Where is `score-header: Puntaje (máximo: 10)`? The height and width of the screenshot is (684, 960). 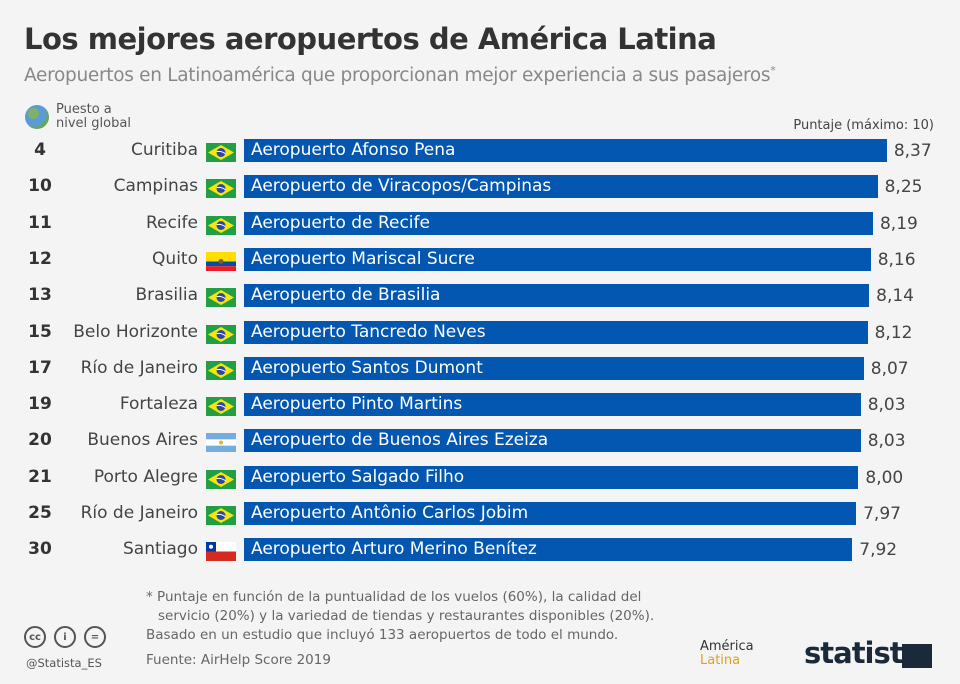
score-header: Puntaje (máximo: 10) is located at coordinates (863, 125).